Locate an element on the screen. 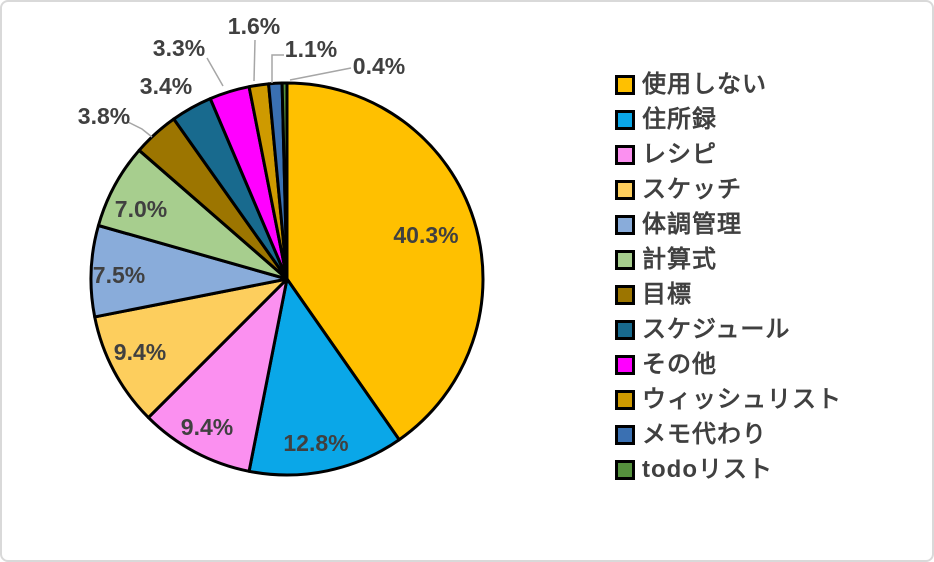 The image size is (934, 562). legend-item-todoリスト: todoリスト is located at coordinates (728, 470).